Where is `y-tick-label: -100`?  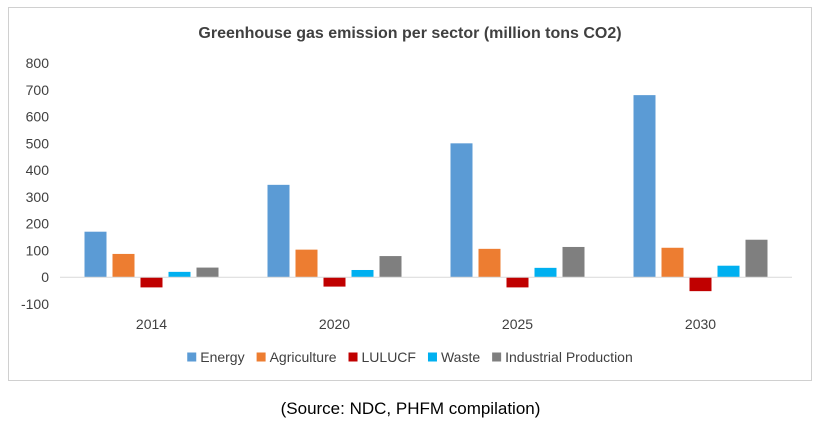
y-tick-label: -100 is located at coordinates (35, 304).